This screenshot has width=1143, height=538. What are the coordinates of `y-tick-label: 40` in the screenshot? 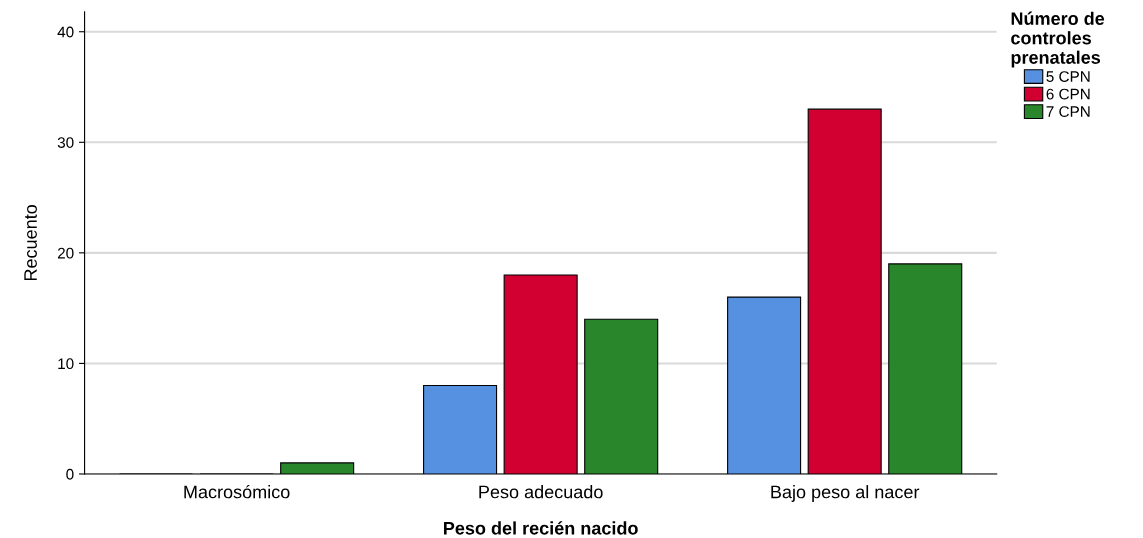 It's located at (65, 32).